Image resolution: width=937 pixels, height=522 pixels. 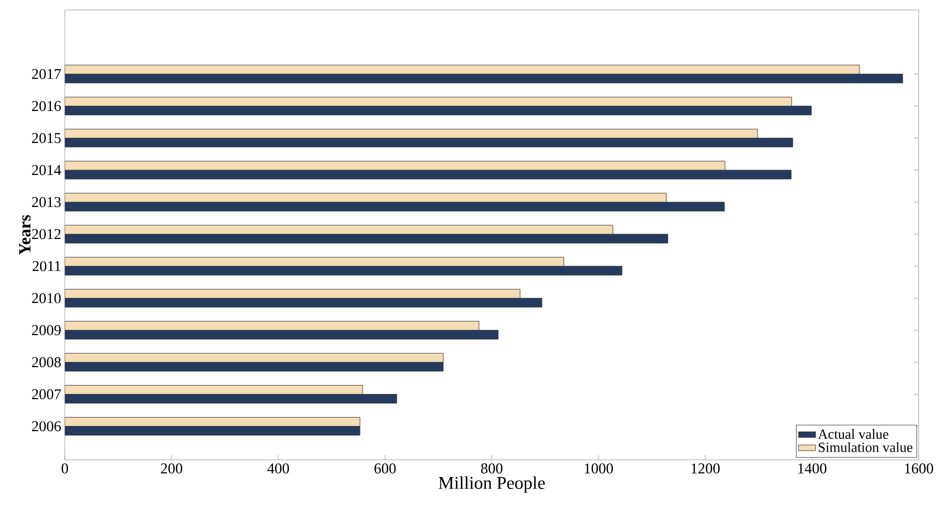 What do you see at coordinates (47, 170) in the screenshot?
I see `y-tick-label: 2014` at bounding box center [47, 170].